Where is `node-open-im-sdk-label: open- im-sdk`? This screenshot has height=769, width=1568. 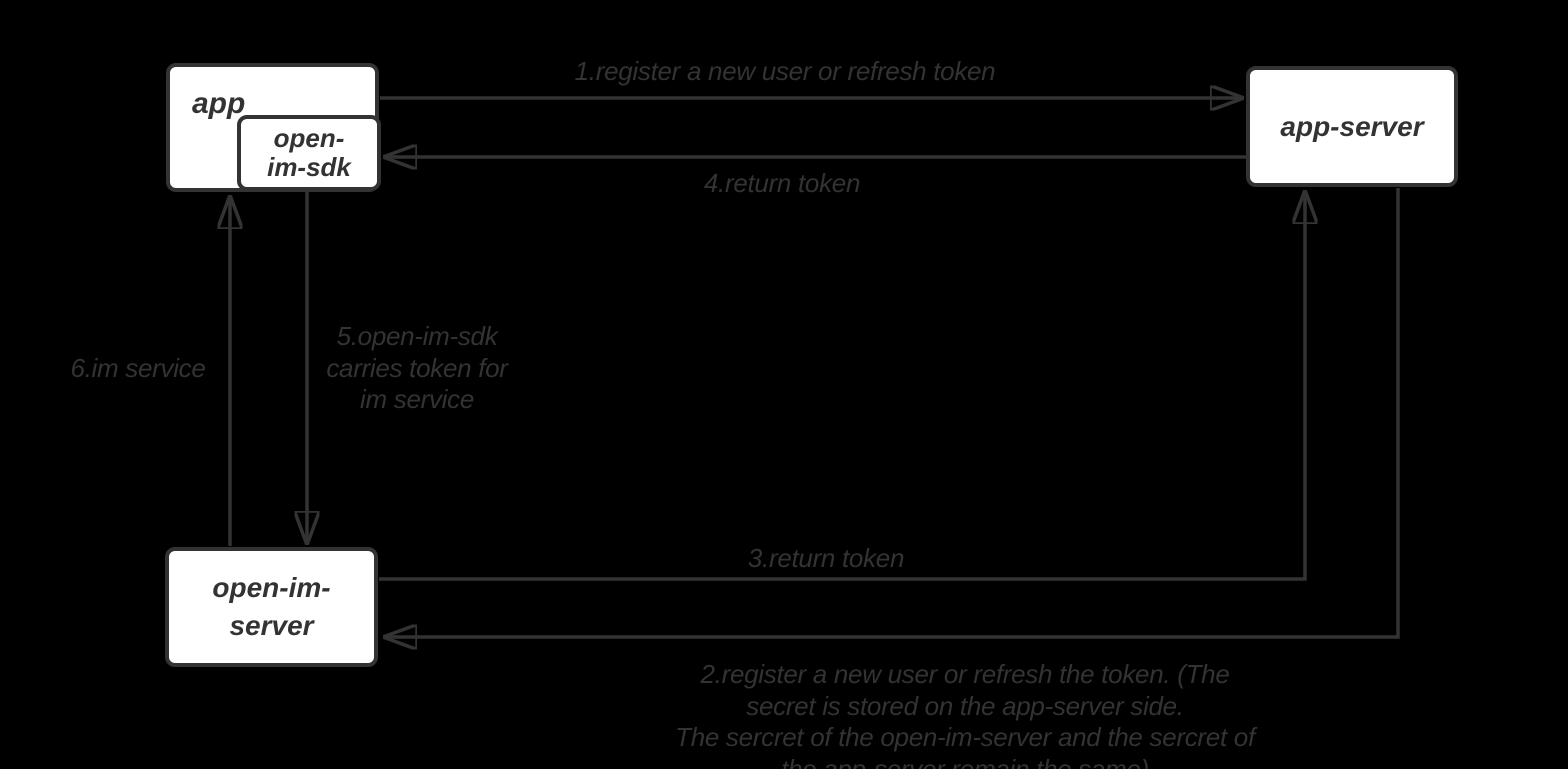
node-open-im-sdk-label: open- im-sdk is located at coordinates (309, 152).